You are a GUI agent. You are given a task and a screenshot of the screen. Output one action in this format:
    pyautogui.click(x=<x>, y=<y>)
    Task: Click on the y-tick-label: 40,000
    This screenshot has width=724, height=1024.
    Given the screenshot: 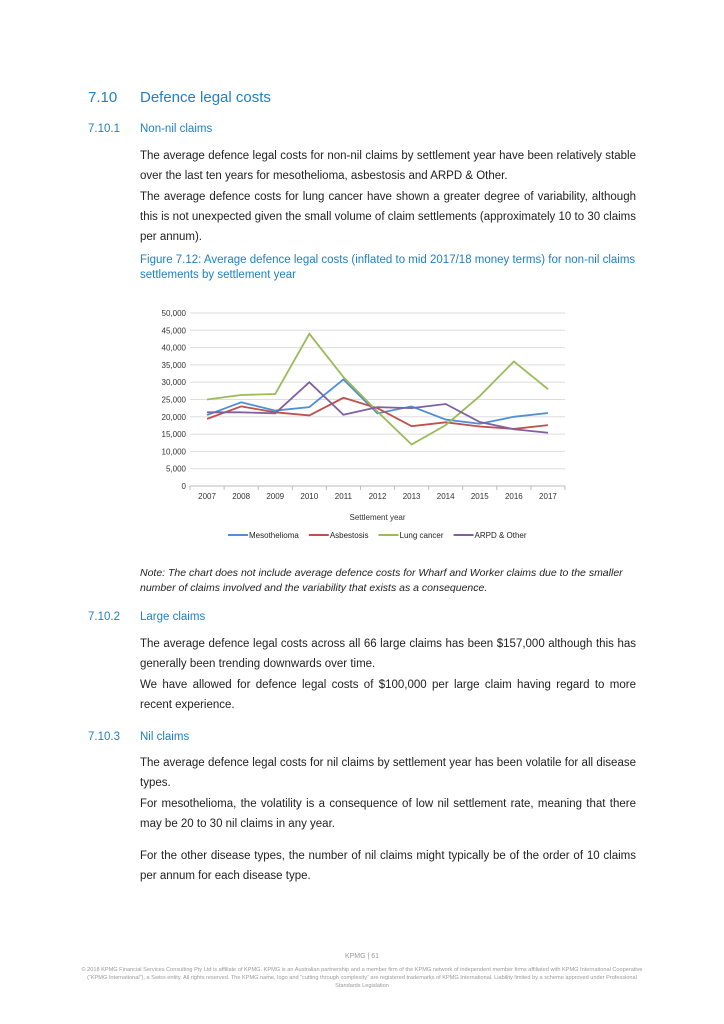 What is the action you would take?
    pyautogui.click(x=174, y=348)
    